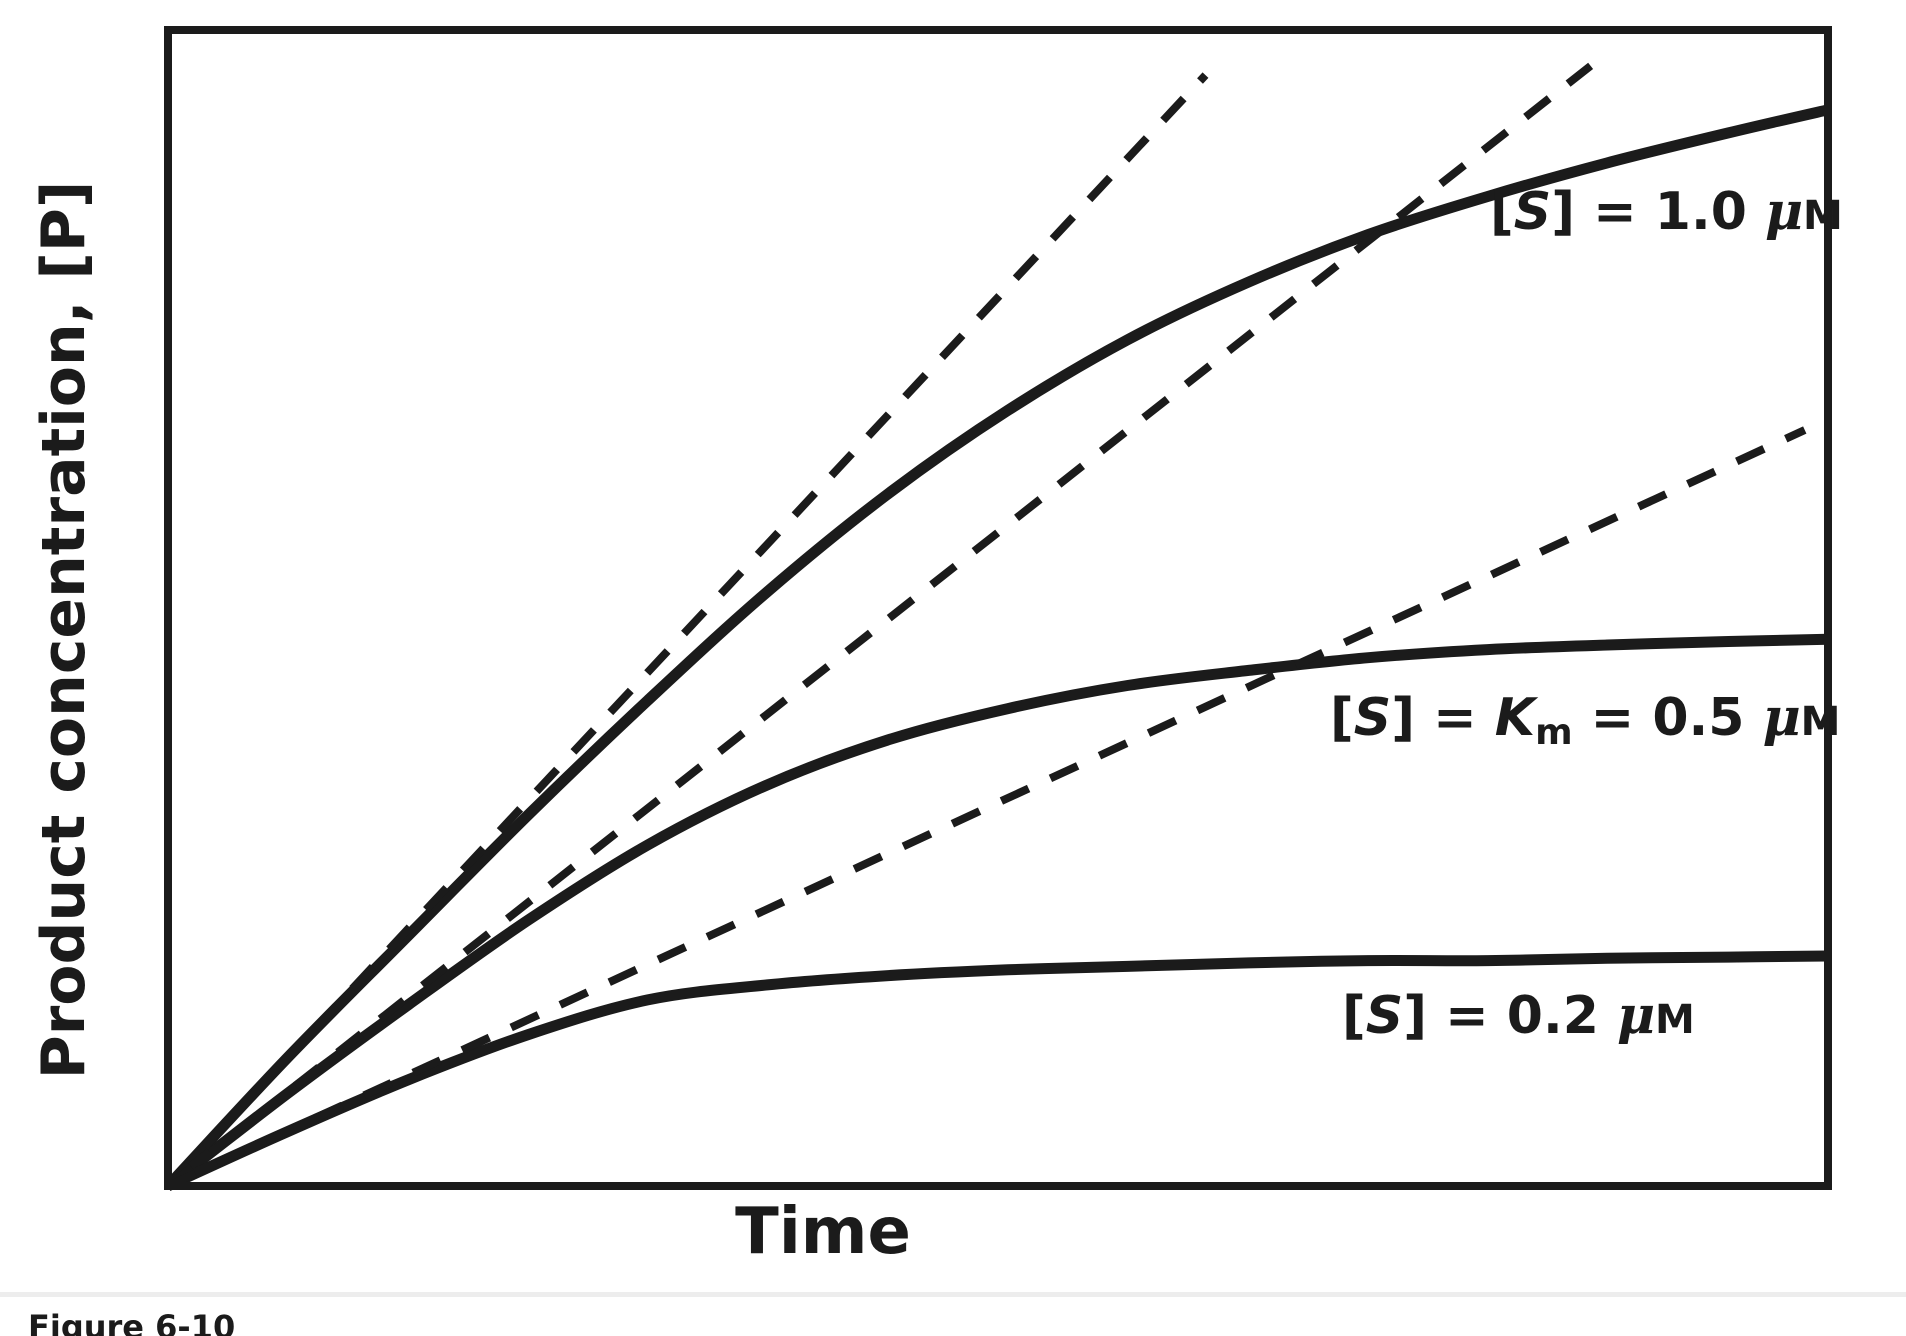 The height and width of the screenshot is (1336, 1906). I want to click on km-subscript: m, so click(1554, 732).